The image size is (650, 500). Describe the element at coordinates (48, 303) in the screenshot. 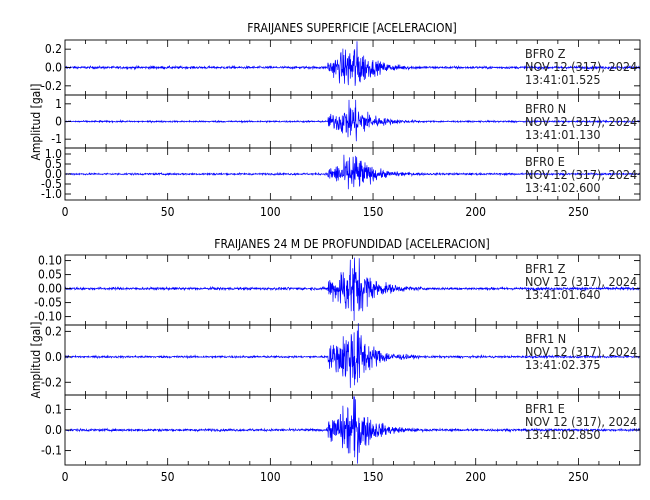

I see `y-tick-label: -0.05` at that location.